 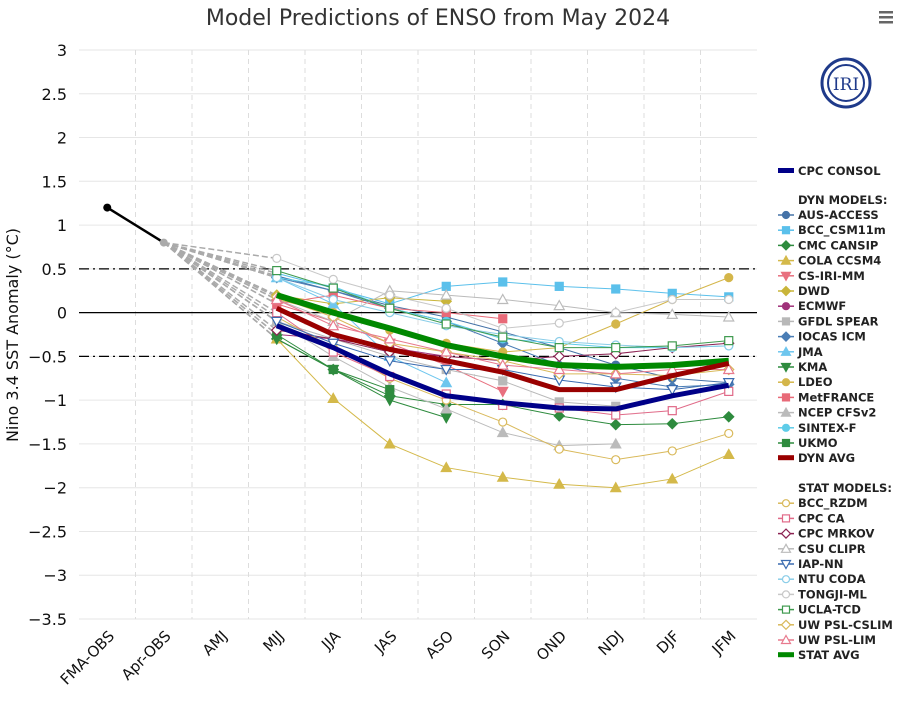 I want to click on legend-label: CS-IRI-MM, so click(x=831, y=276).